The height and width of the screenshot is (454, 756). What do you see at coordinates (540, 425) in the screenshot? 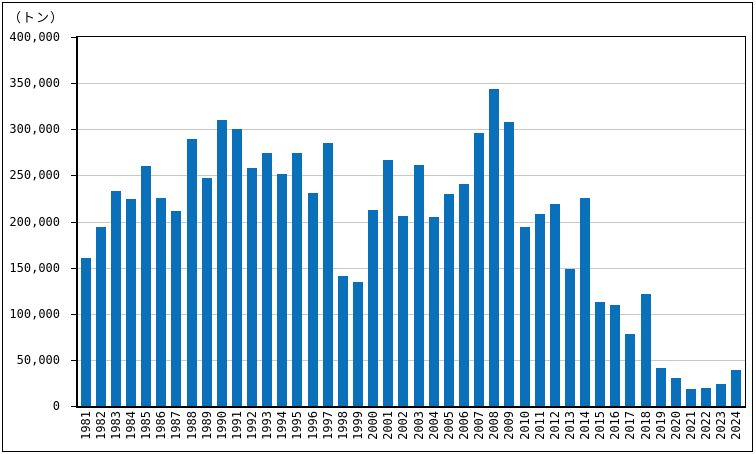
I see `x-axis-tick-label: 2011` at bounding box center [540, 425].